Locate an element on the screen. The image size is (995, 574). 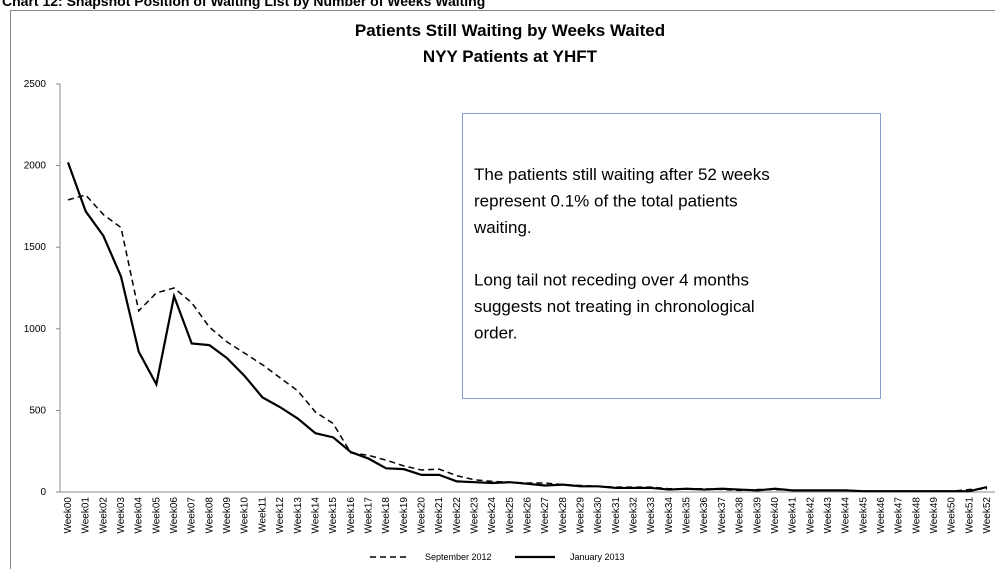
x-tick-label: Week08 is located at coordinates (209, 515).